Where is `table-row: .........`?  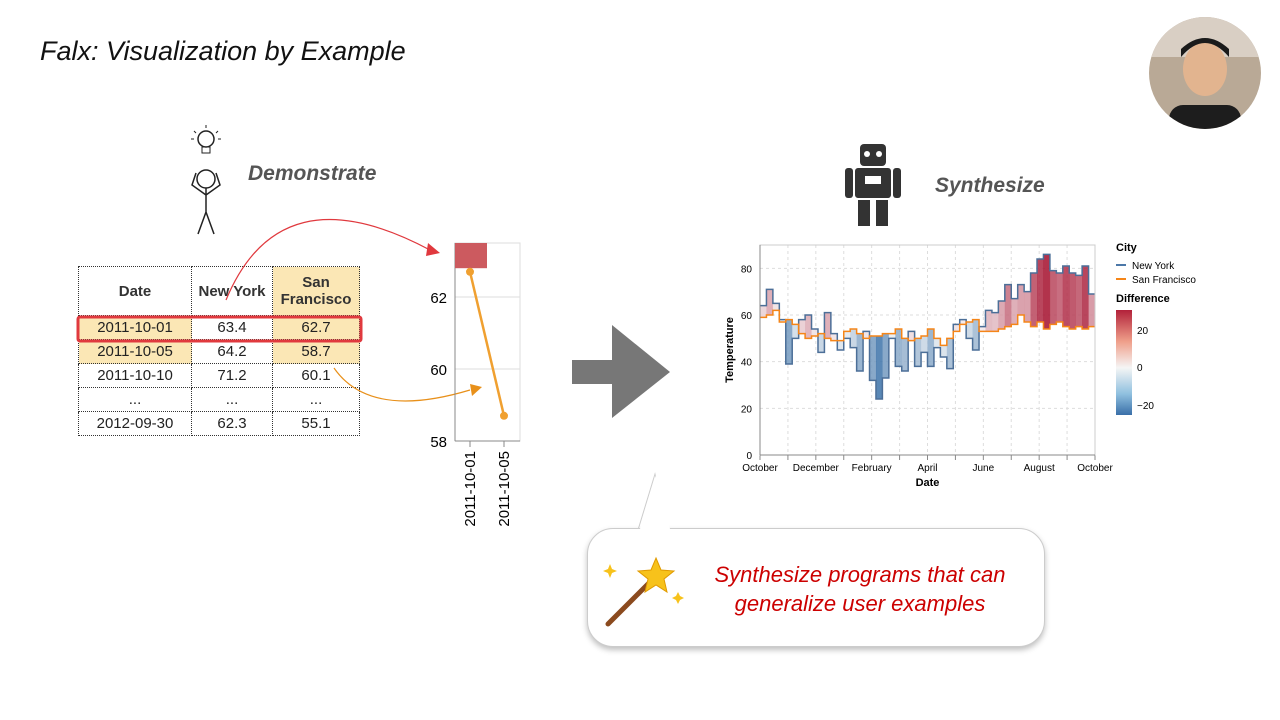 table-row: ......... is located at coordinates (219, 399).